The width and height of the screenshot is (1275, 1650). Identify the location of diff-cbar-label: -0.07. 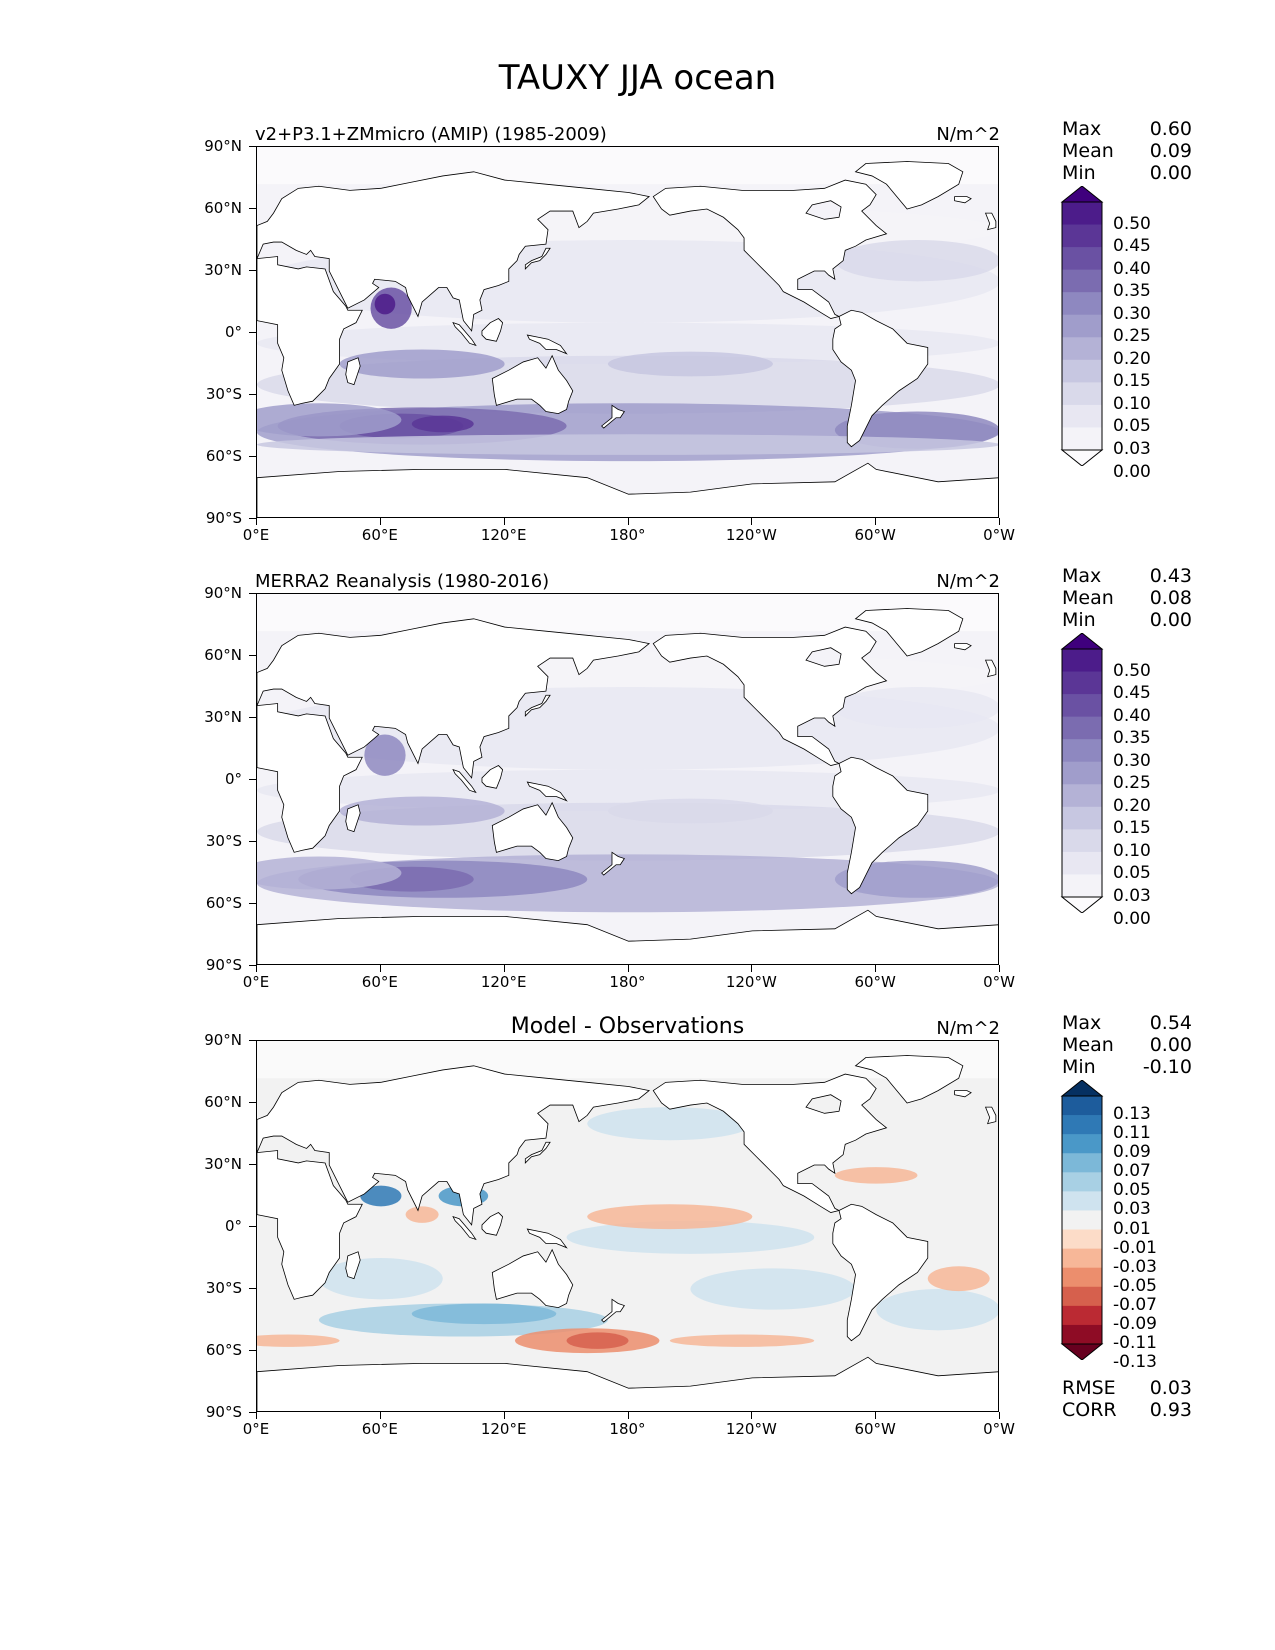
(1135, 1304).